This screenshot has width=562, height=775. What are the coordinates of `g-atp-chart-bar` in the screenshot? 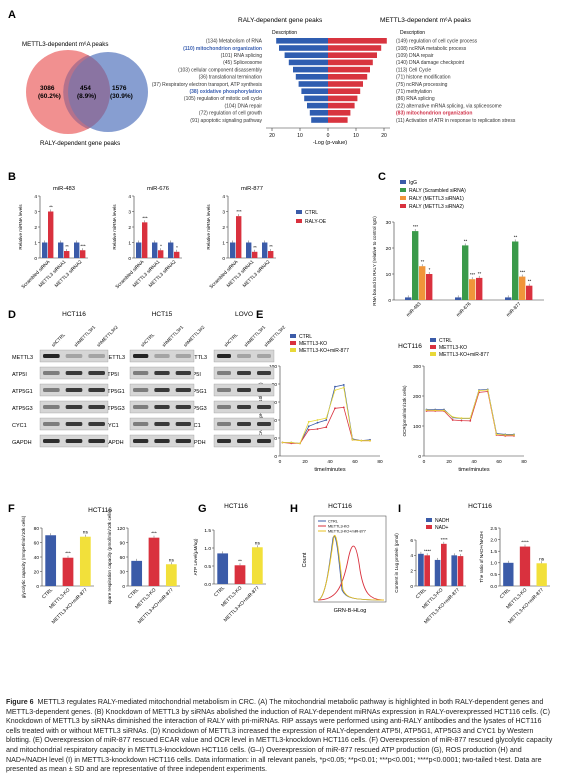 It's located at (257, 565).